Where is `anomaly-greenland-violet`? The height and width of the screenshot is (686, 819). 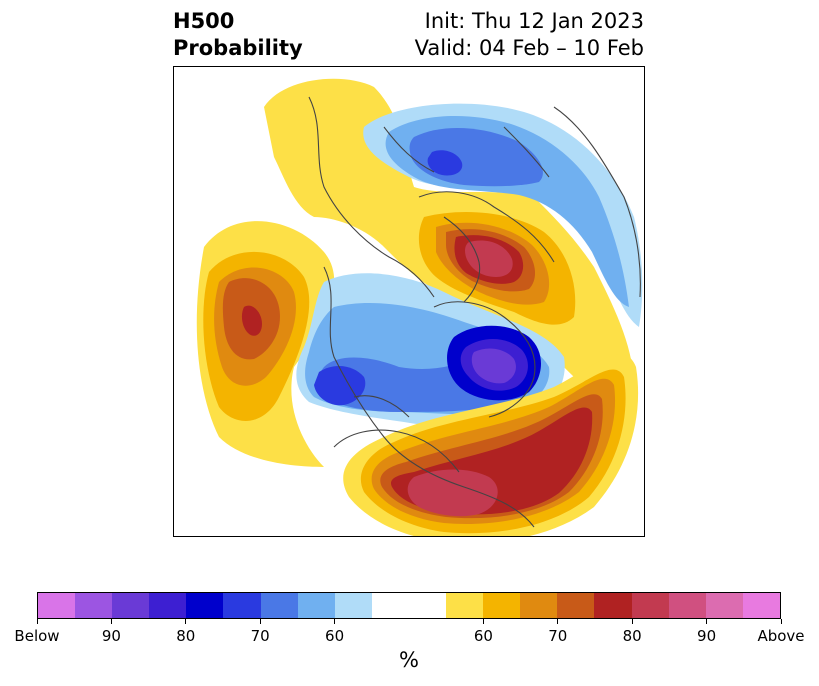
anomaly-greenland-violet is located at coordinates (493, 366).